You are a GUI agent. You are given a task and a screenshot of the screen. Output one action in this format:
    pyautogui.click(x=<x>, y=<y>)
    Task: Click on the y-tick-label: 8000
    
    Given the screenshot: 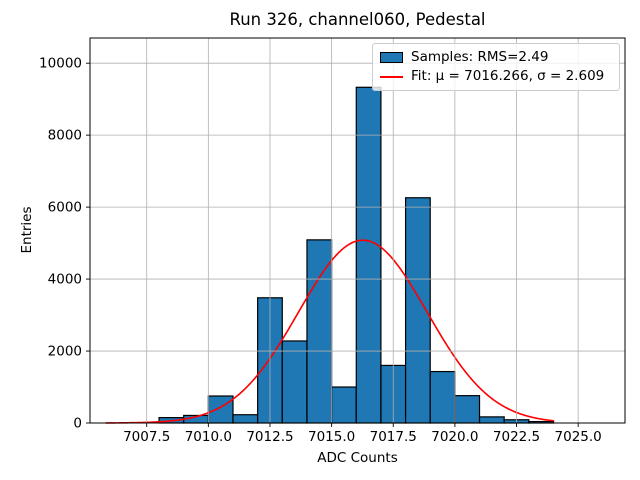 What is the action you would take?
    pyautogui.click(x=65, y=136)
    